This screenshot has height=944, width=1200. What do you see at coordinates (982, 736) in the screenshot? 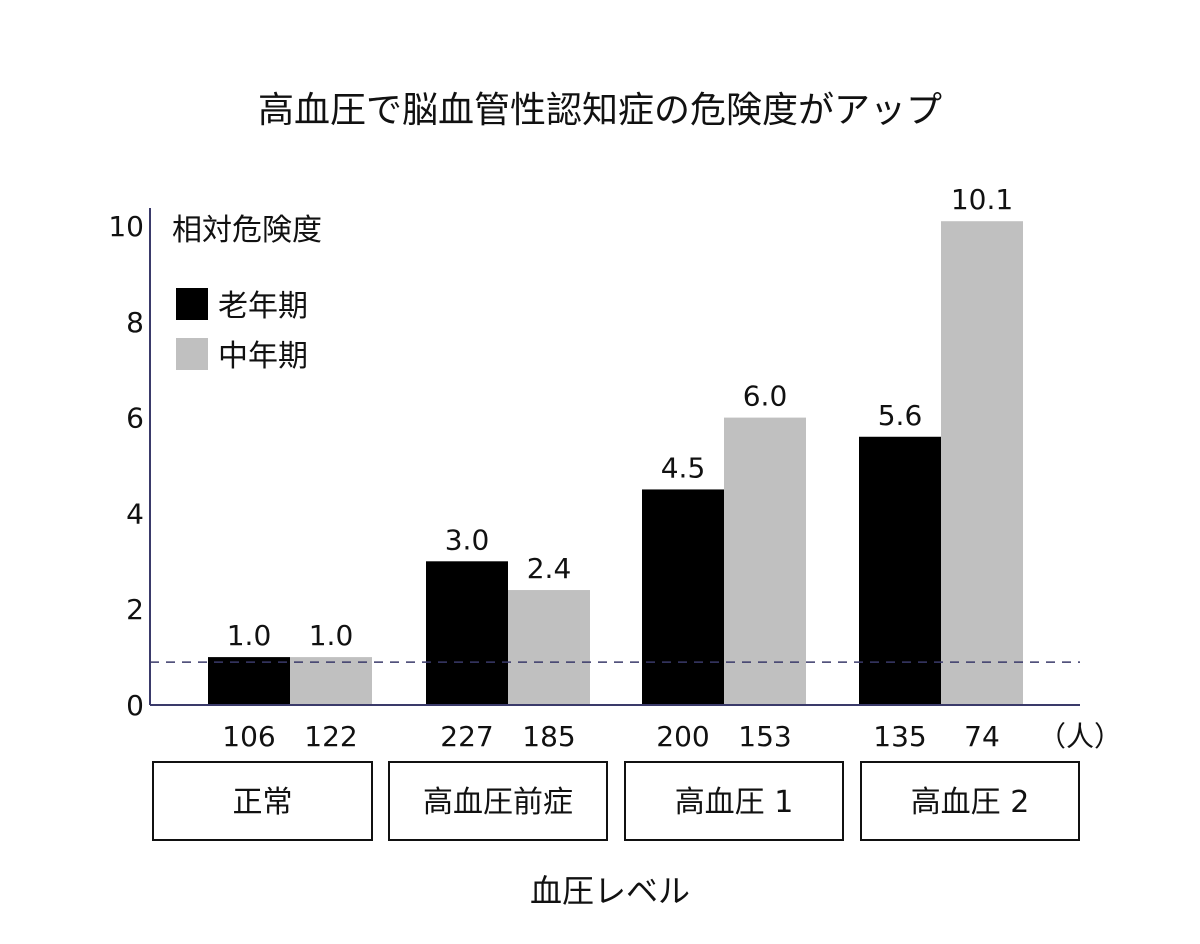
I see `count-label: 74` at bounding box center [982, 736].